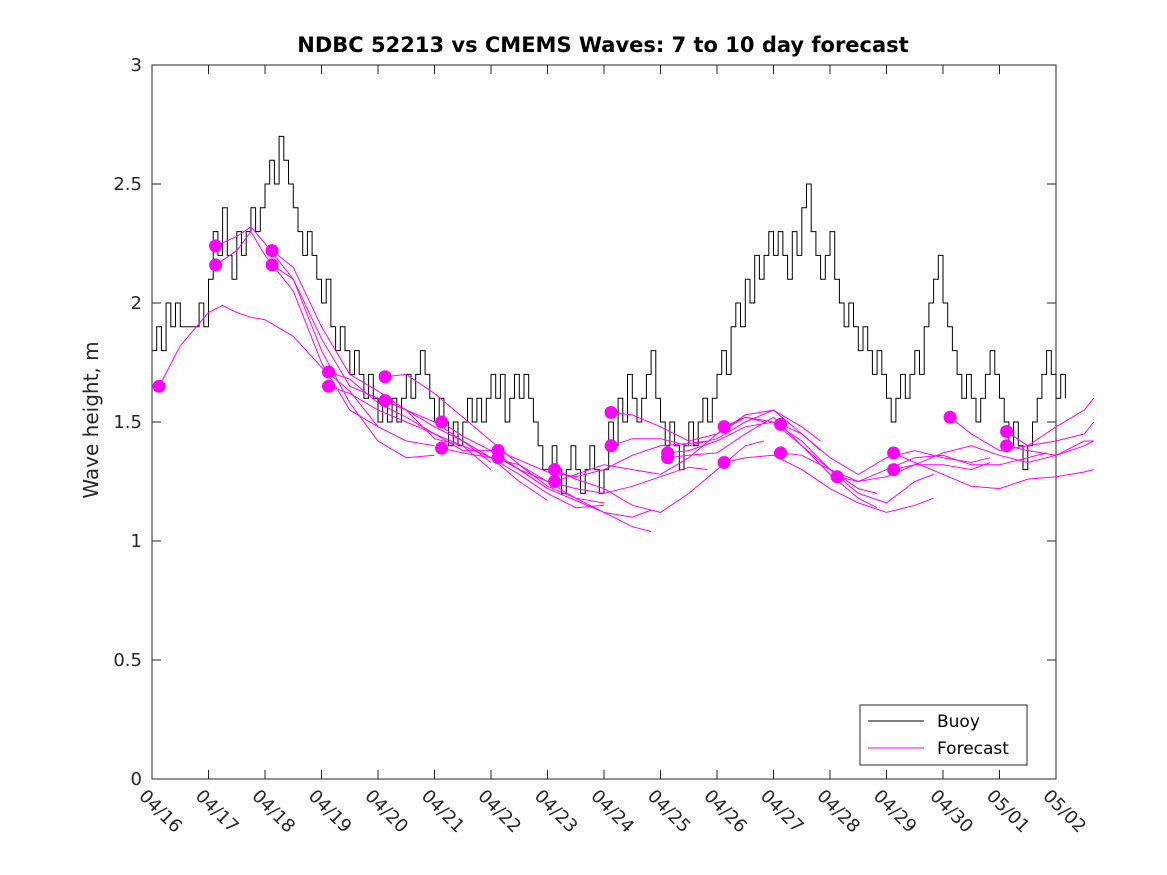  Describe the element at coordinates (443, 812) in the screenshot. I see `x-tick-label: 04/21` at that location.